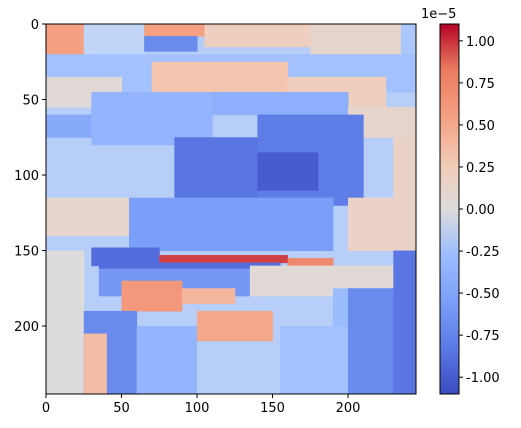 The height and width of the screenshot is (428, 521). I want to click on colorbar-tick-label: 1.00, so click(480, 42).